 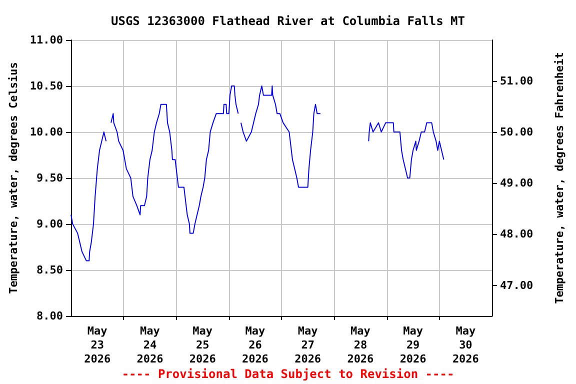 What do you see at coordinates (50, 316) in the screenshot?
I see `y-tick-label: 8.00` at bounding box center [50, 316].